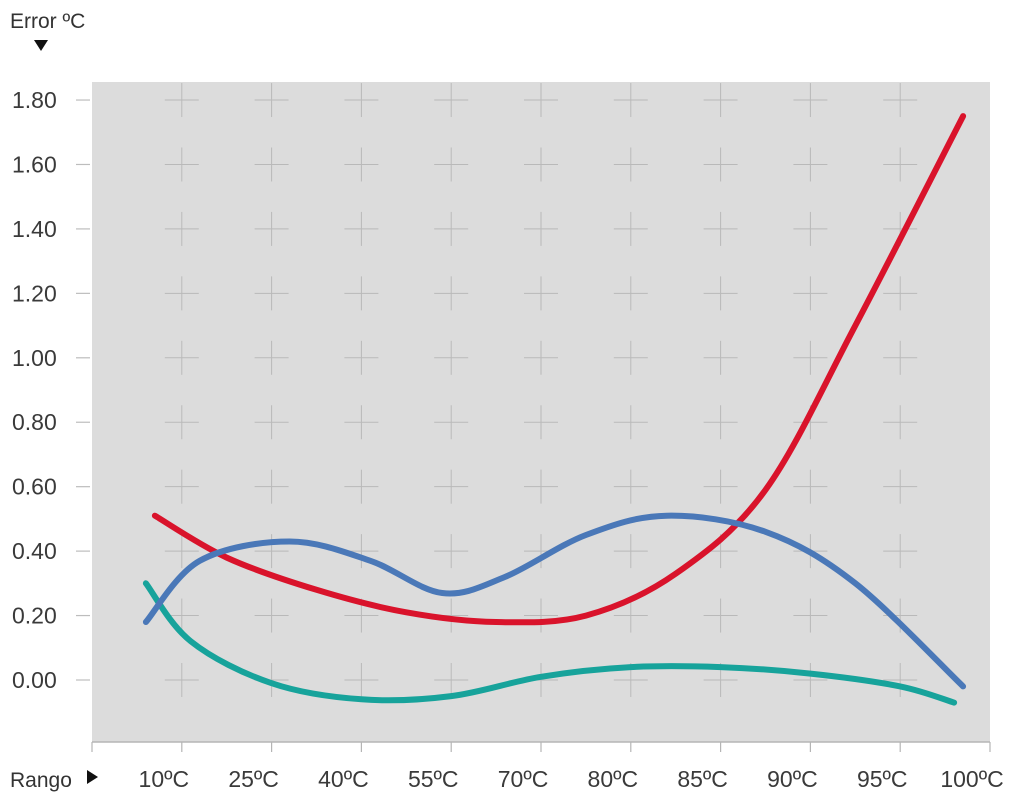  Describe the element at coordinates (702, 779) in the screenshot. I see `x-tick-label: 85ºC` at that location.